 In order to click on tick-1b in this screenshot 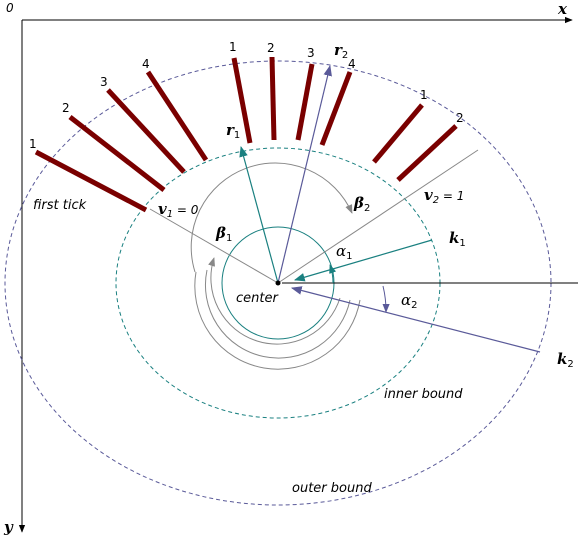, I will do `click(242, 100)`.